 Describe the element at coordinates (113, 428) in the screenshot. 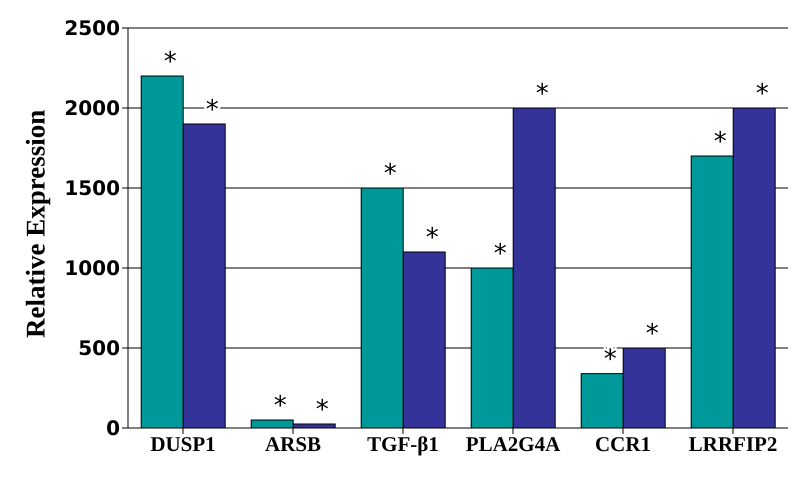

I see `y-tick-label: 0` at that location.